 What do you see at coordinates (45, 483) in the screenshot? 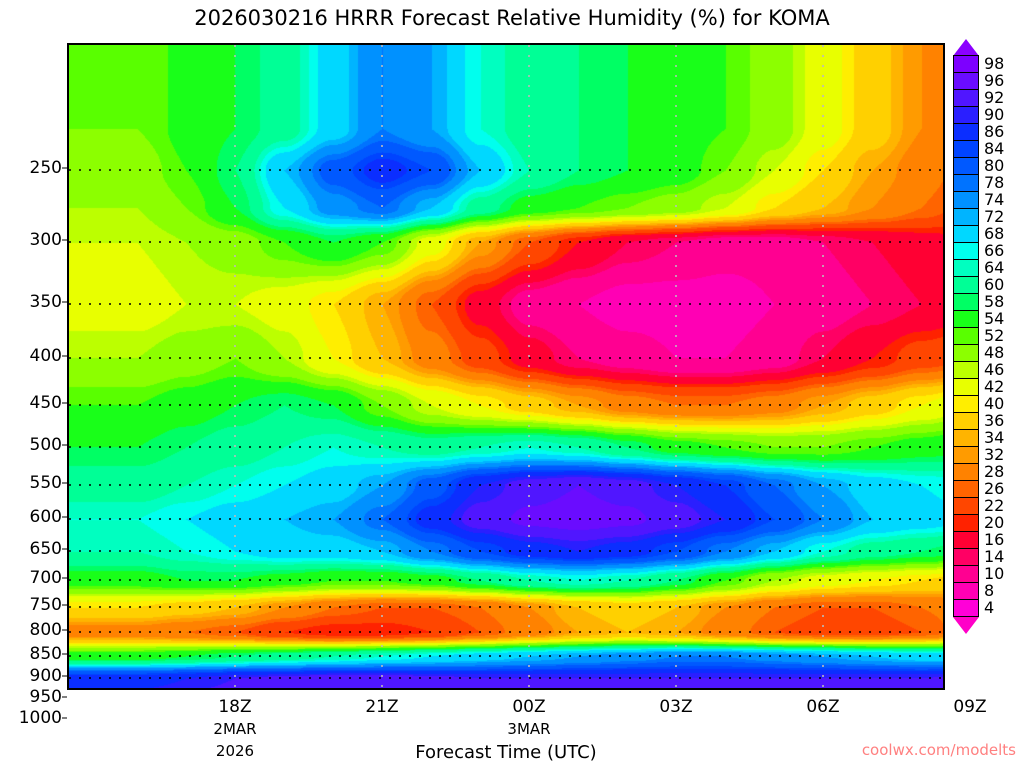
I see `y-axis-tick-label: 550` at bounding box center [45, 483].